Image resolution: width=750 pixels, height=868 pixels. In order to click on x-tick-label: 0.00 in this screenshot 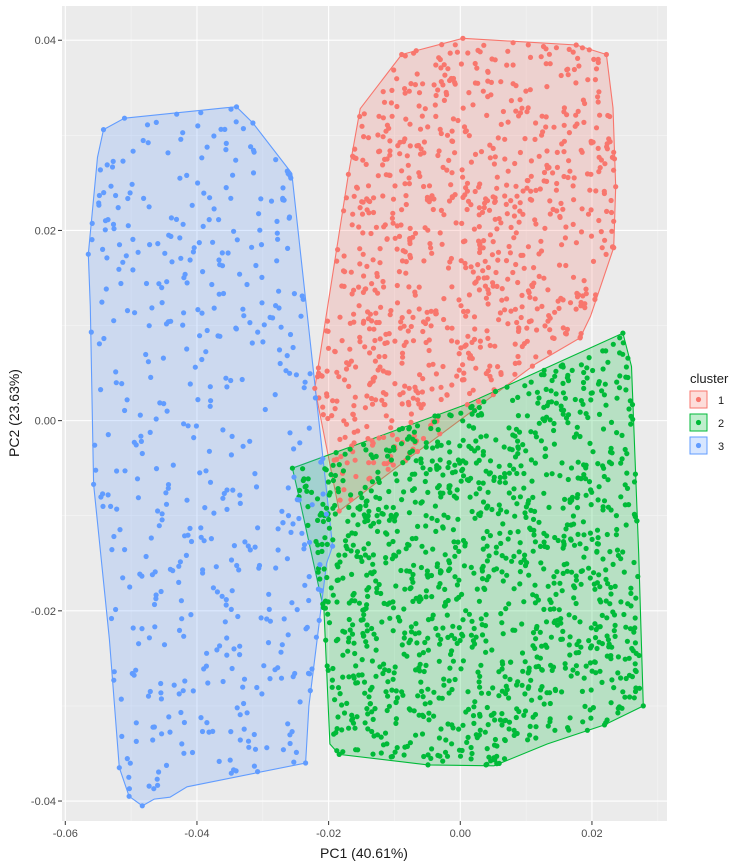, I will do `click(460, 834)`.